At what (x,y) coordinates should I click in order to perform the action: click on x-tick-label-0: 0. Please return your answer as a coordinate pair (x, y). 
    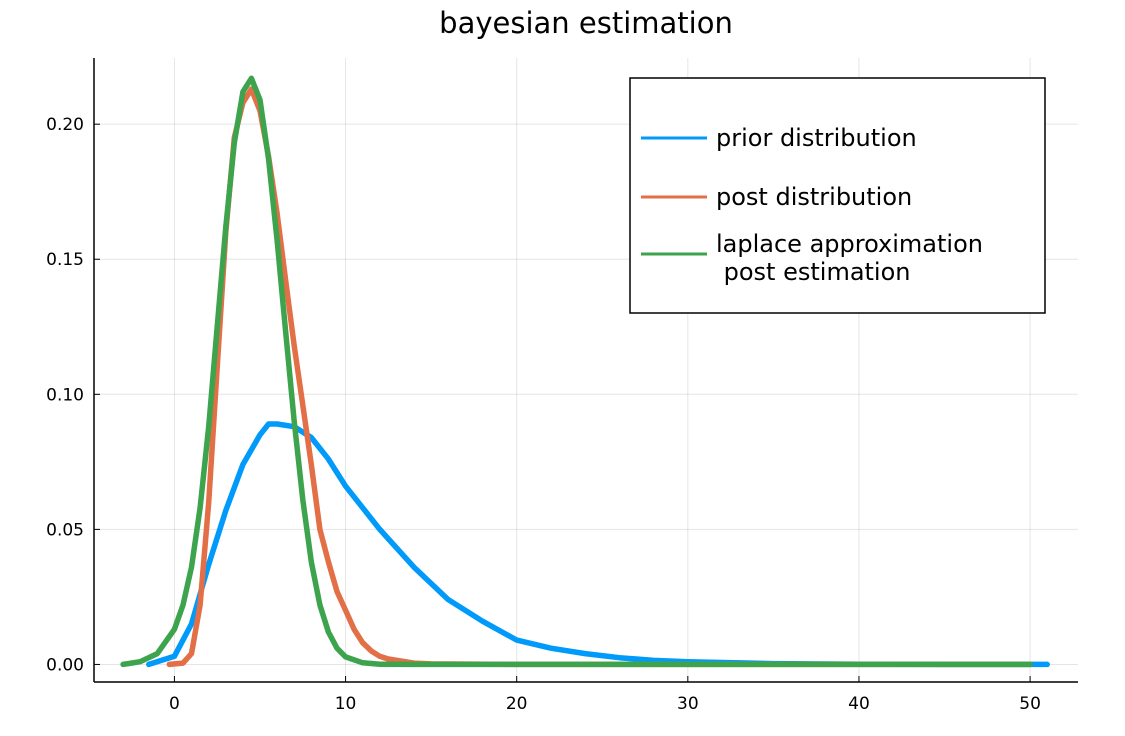
    Looking at the image, I should click on (174, 704).